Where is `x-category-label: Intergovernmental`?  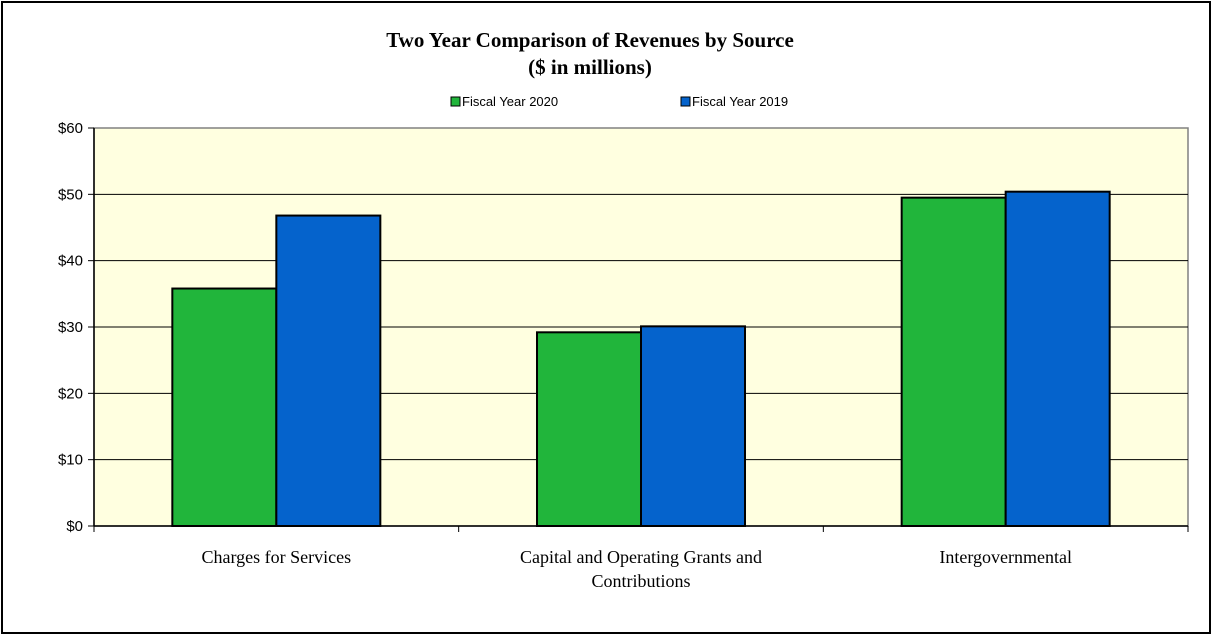
x-category-label: Intergovernmental is located at coordinates (1005, 557).